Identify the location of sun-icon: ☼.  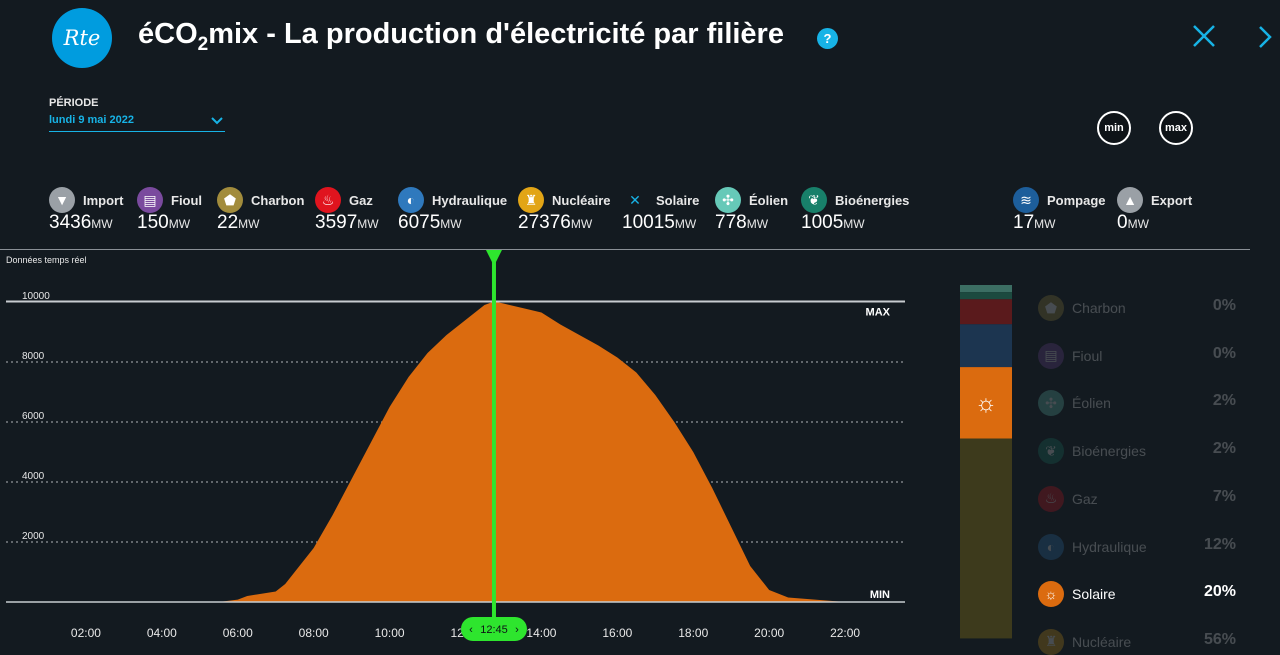
(986, 403).